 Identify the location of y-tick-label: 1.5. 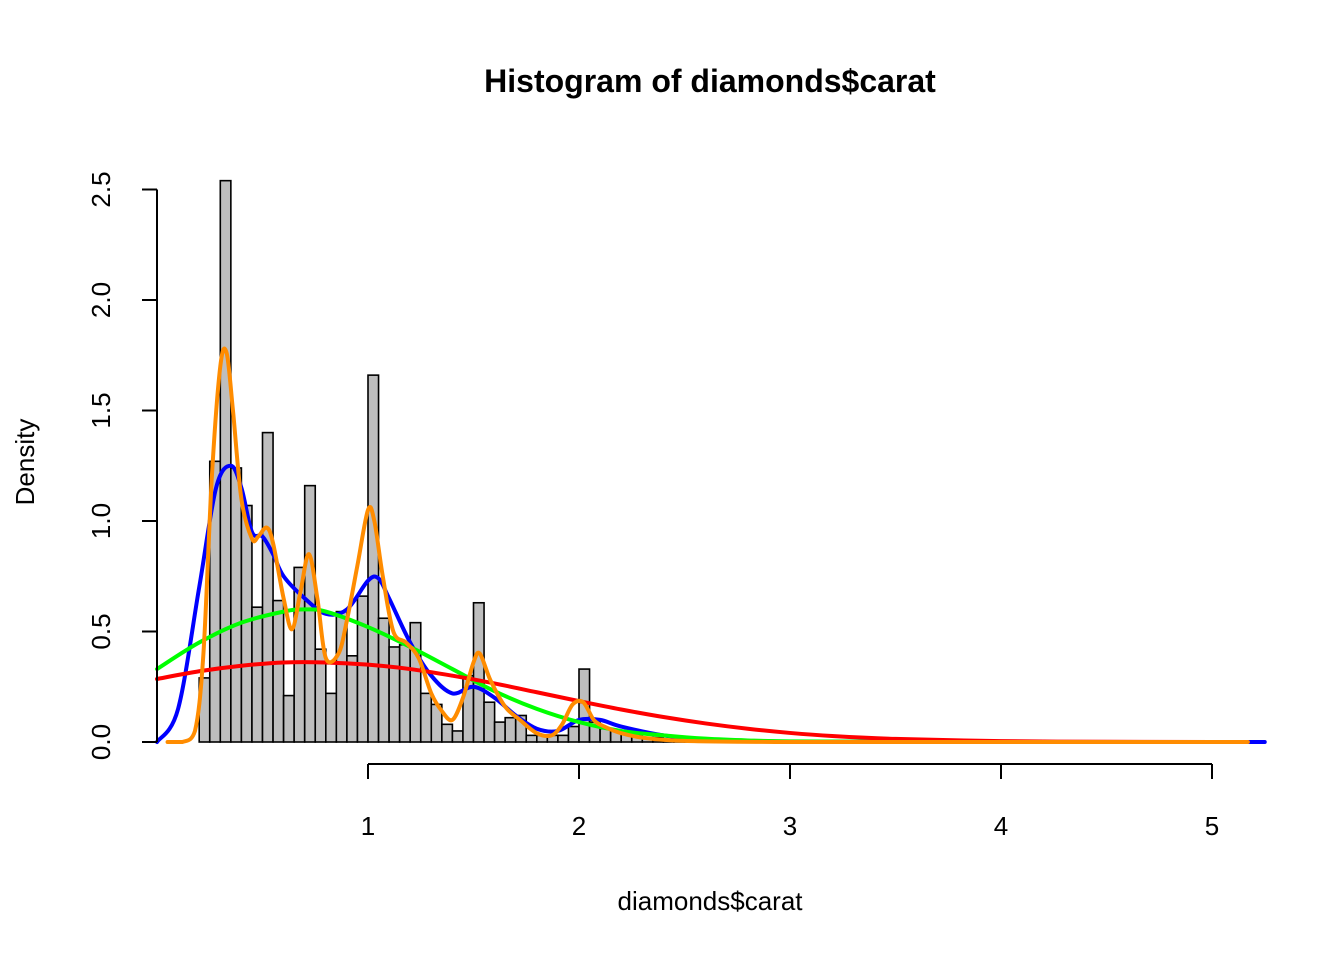
(101, 410).